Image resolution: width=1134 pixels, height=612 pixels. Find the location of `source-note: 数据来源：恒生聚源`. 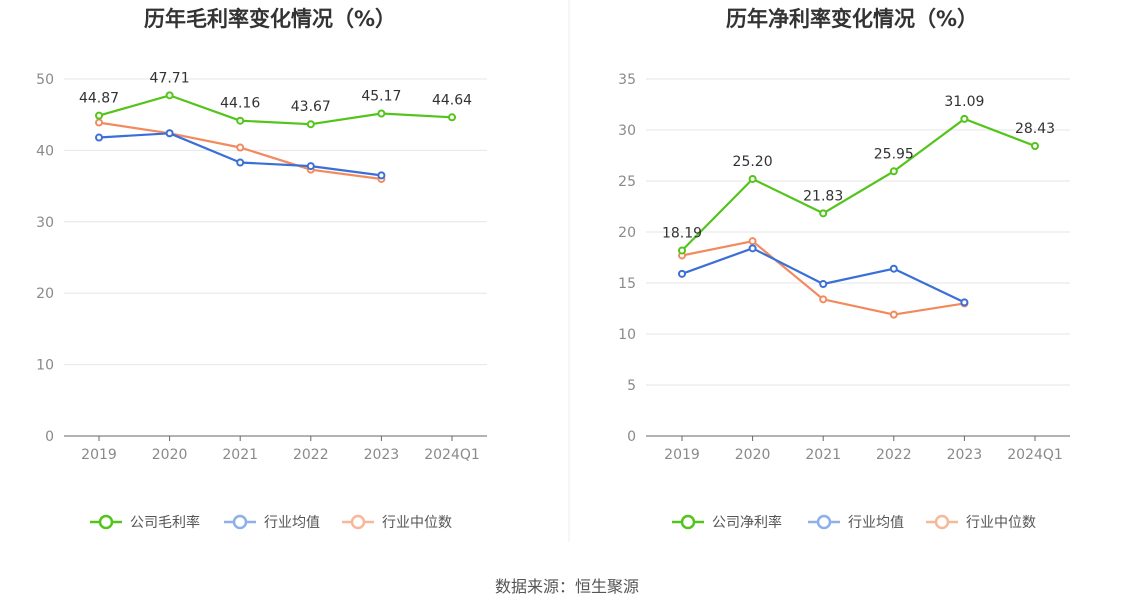

source-note: 数据来源：恒生聚源 is located at coordinates (567, 586).